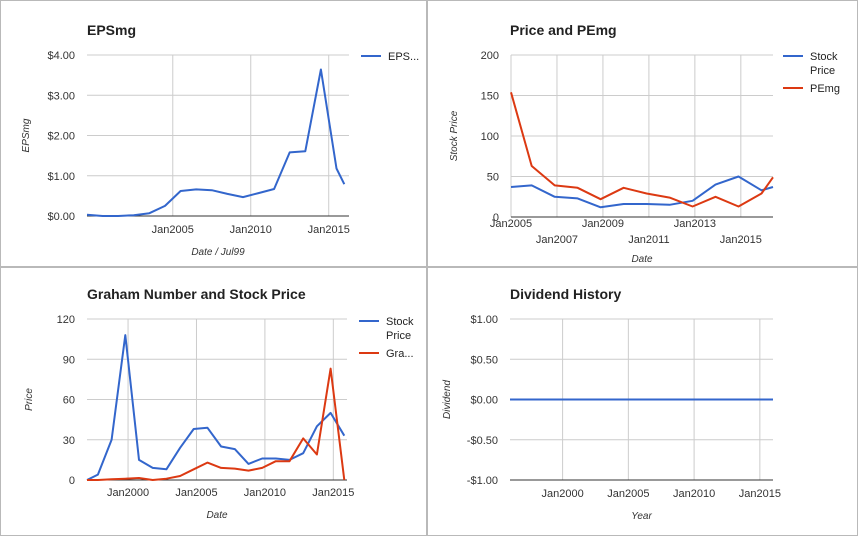 The height and width of the screenshot is (537, 858). What do you see at coordinates (490, 137) in the screenshot?
I see `y-tick-label: 100` at bounding box center [490, 137].